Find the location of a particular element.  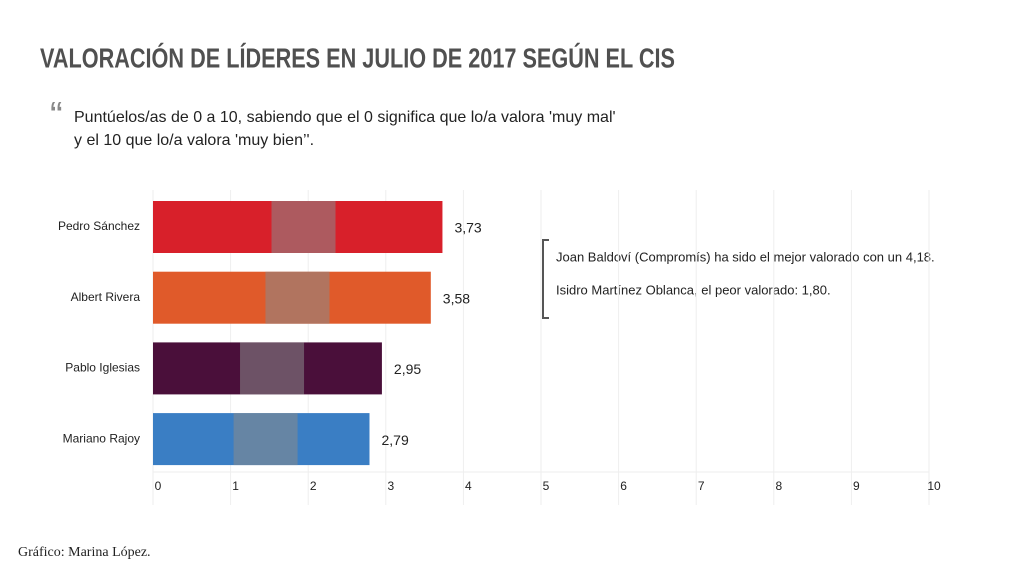

x-tick-label: 5 is located at coordinates (546, 486).